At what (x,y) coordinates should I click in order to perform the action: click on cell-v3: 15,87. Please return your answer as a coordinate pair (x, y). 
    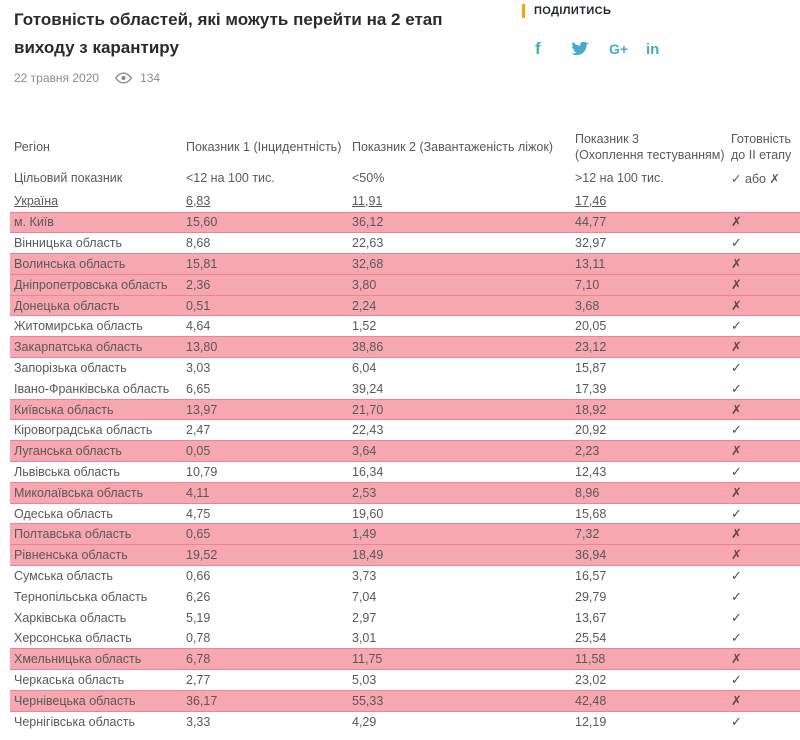
    Looking at the image, I should click on (591, 368).